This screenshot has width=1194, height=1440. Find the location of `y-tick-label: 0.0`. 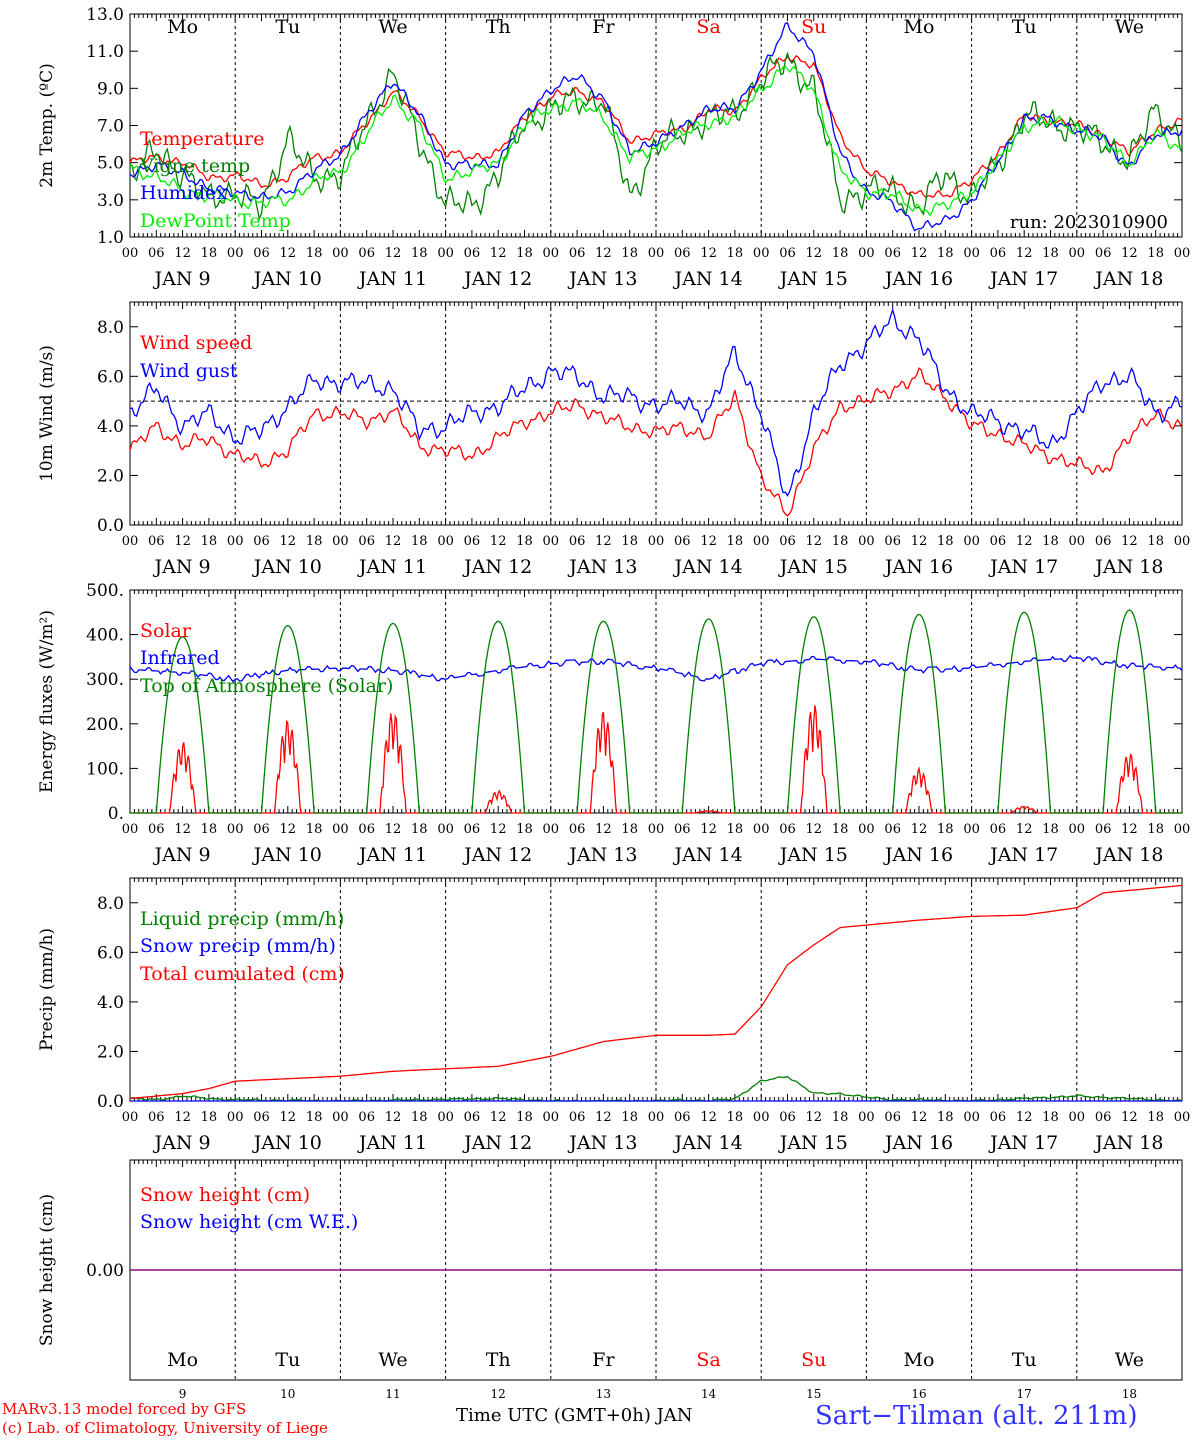

y-tick-label: 0.0 is located at coordinates (110, 526).